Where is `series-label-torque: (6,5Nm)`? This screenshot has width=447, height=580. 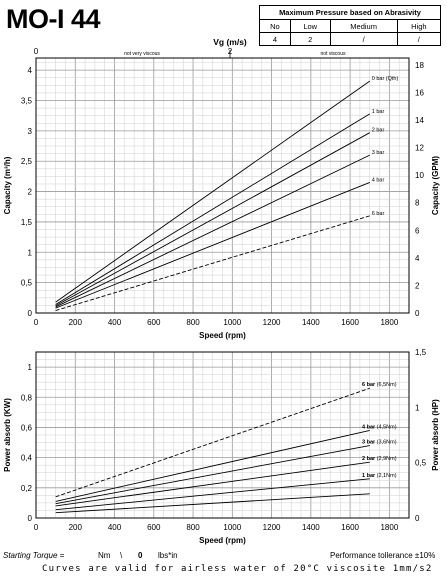
series-label-torque: (6,5Nm) is located at coordinates (387, 385).